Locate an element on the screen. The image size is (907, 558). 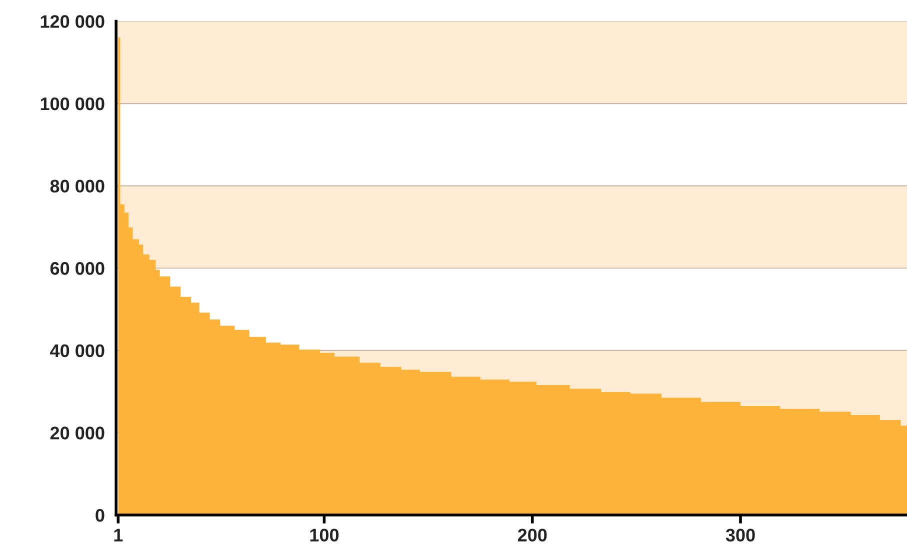
x-tick-label: 200 is located at coordinates (532, 535).